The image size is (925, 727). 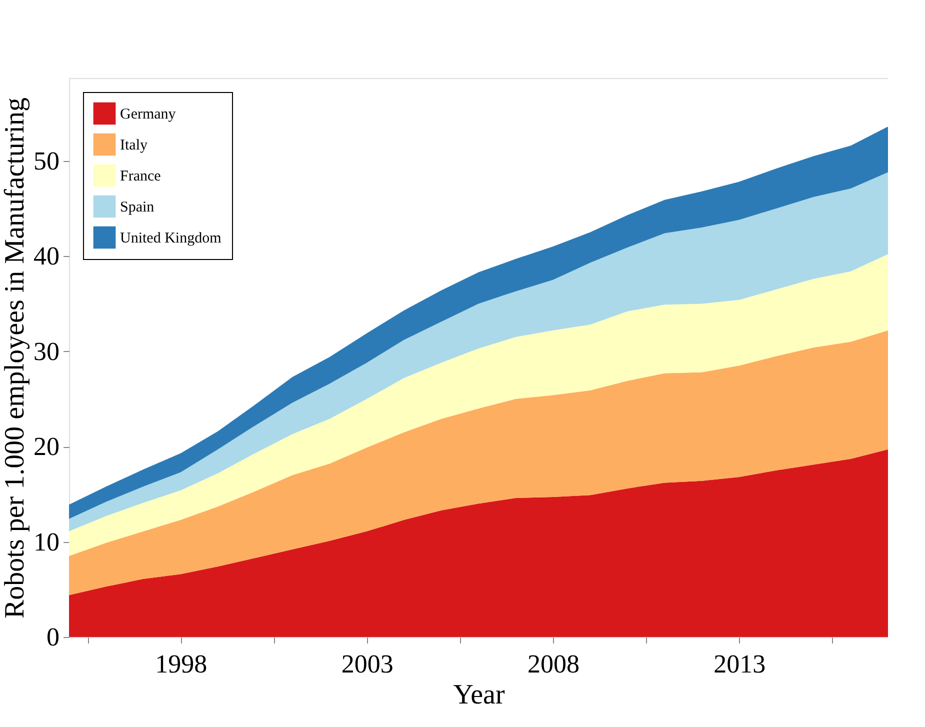 What do you see at coordinates (740, 664) in the screenshot?
I see `x-tick-label: 2013` at bounding box center [740, 664].